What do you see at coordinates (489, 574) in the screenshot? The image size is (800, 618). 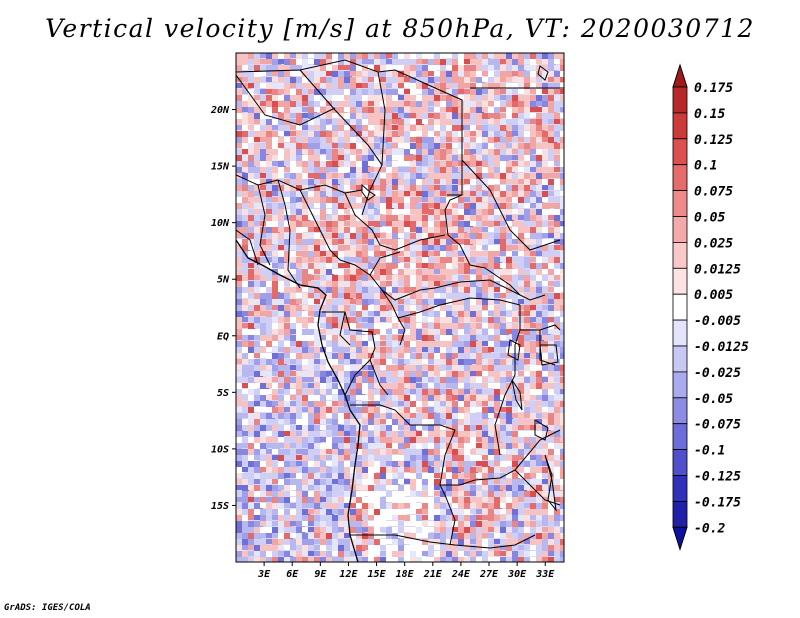 I see `lon-tick-label: 27E` at bounding box center [489, 574].